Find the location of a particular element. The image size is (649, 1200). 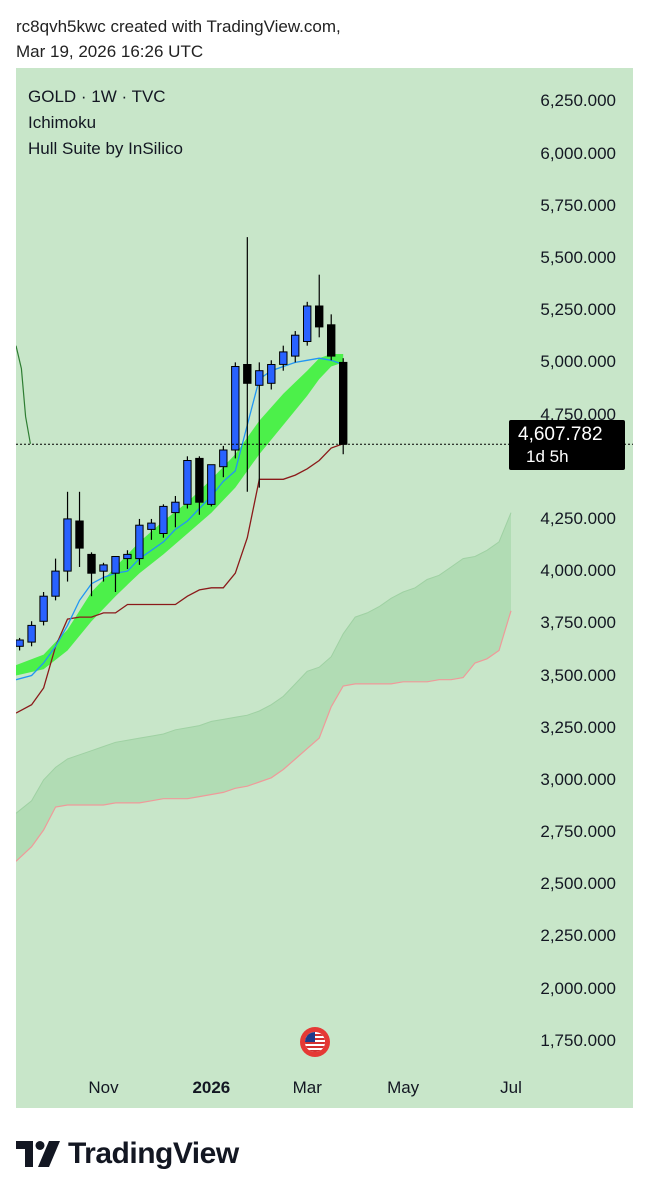

current-price-value: 4,607.782 is located at coordinates (560, 434).